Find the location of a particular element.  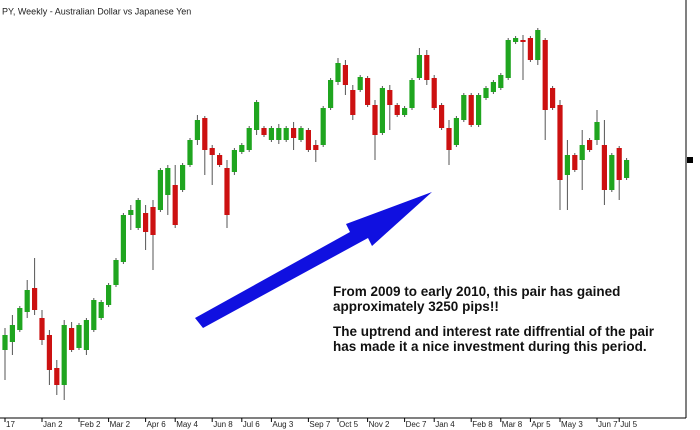

x-tick-label: Dec 7 is located at coordinates (416, 424).